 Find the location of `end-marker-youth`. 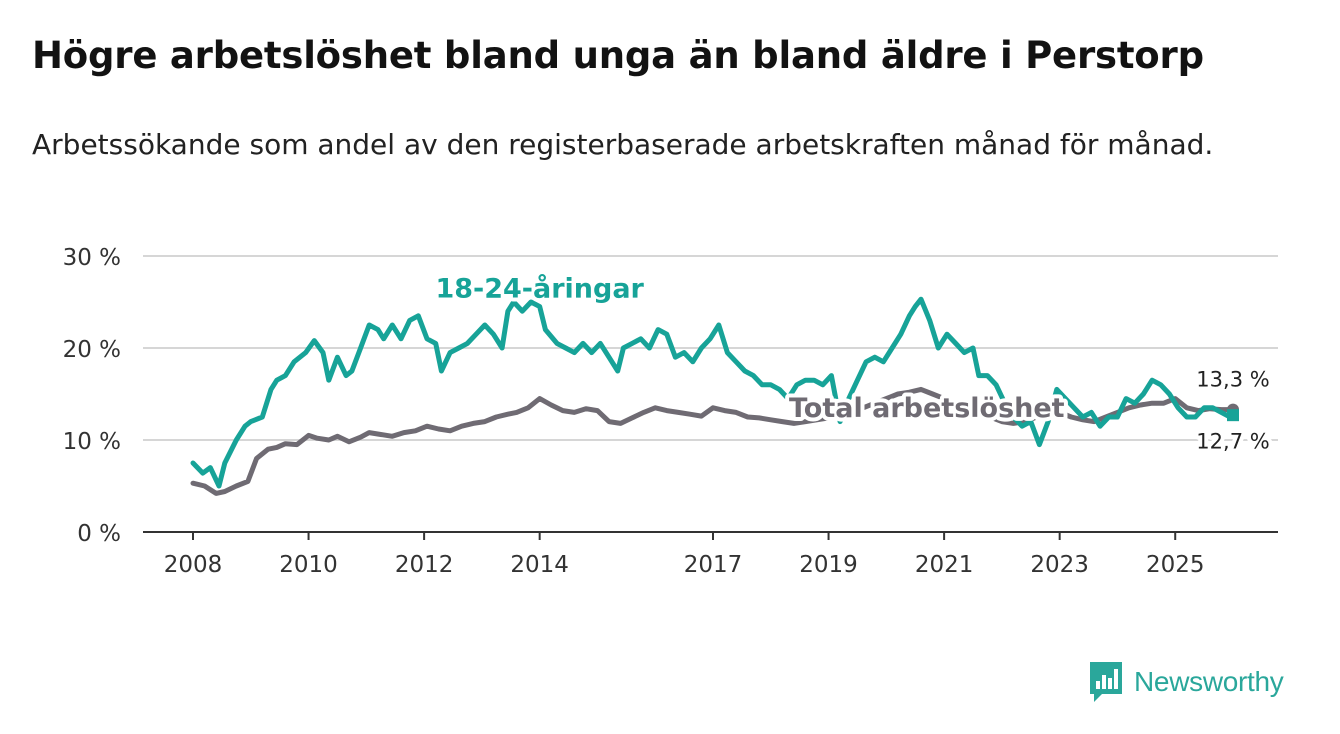

end-marker-youth is located at coordinates (1233, 415).